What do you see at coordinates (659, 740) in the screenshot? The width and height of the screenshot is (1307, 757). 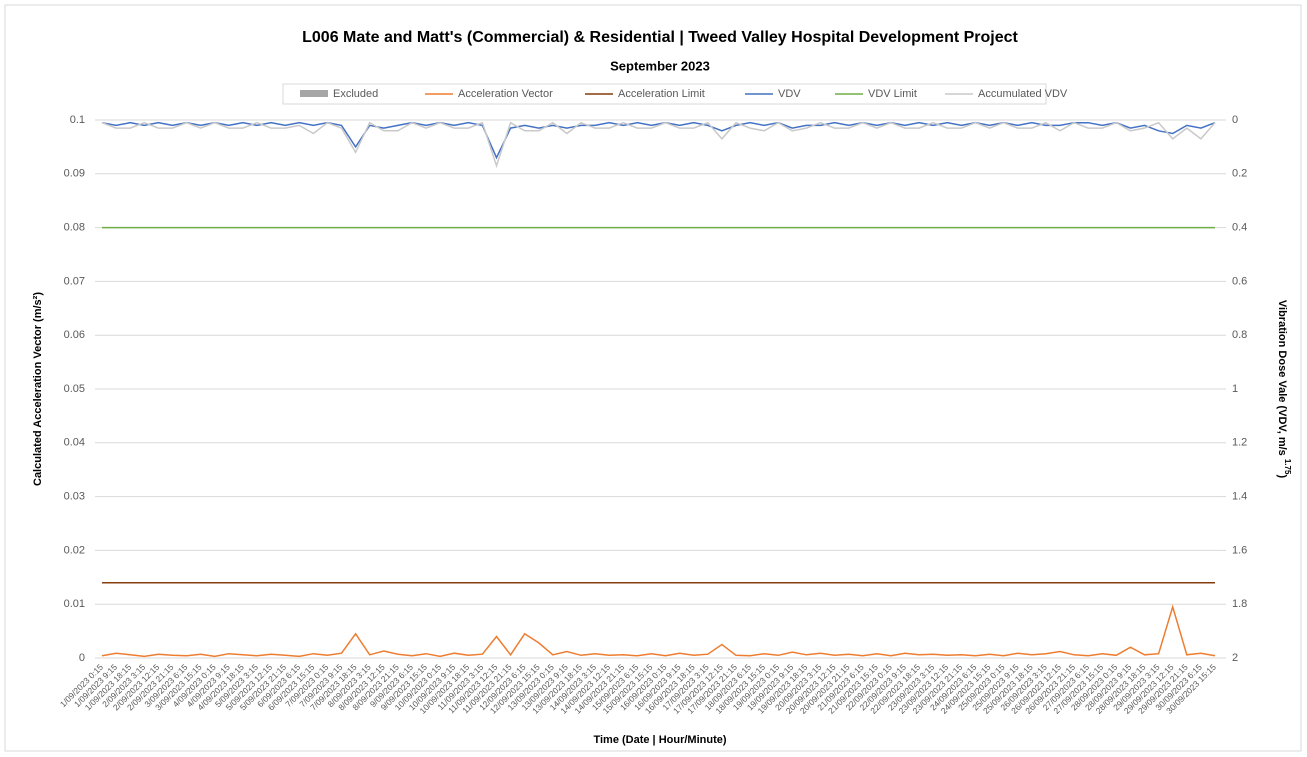 I see `x-axis-title: Time (Date | Hour/Minute)` at bounding box center [659, 740].